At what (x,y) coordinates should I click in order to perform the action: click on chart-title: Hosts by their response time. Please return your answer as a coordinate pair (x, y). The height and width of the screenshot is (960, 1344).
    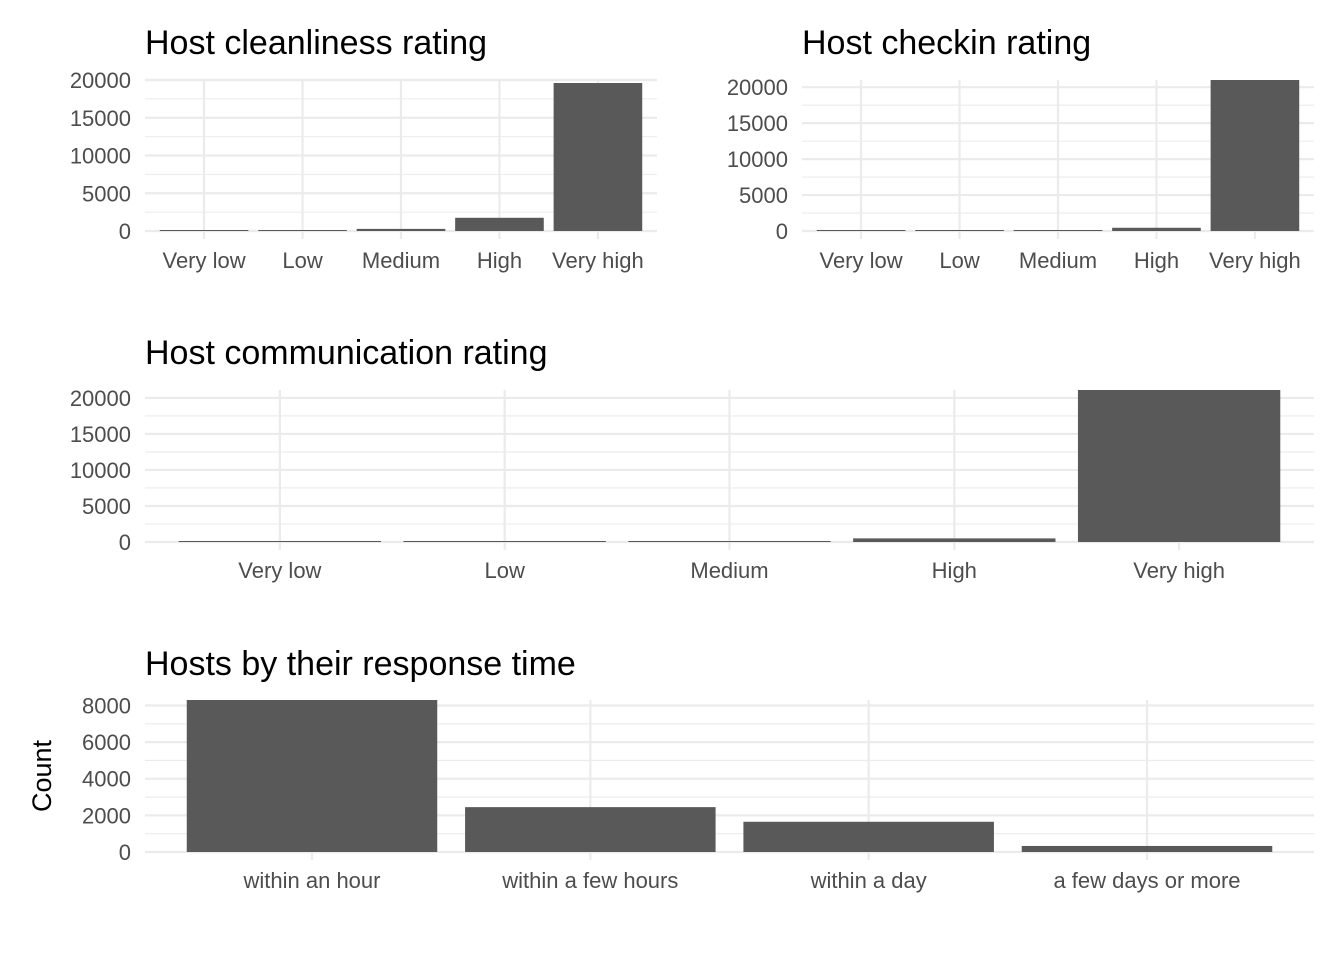
    Looking at the image, I should click on (360, 664).